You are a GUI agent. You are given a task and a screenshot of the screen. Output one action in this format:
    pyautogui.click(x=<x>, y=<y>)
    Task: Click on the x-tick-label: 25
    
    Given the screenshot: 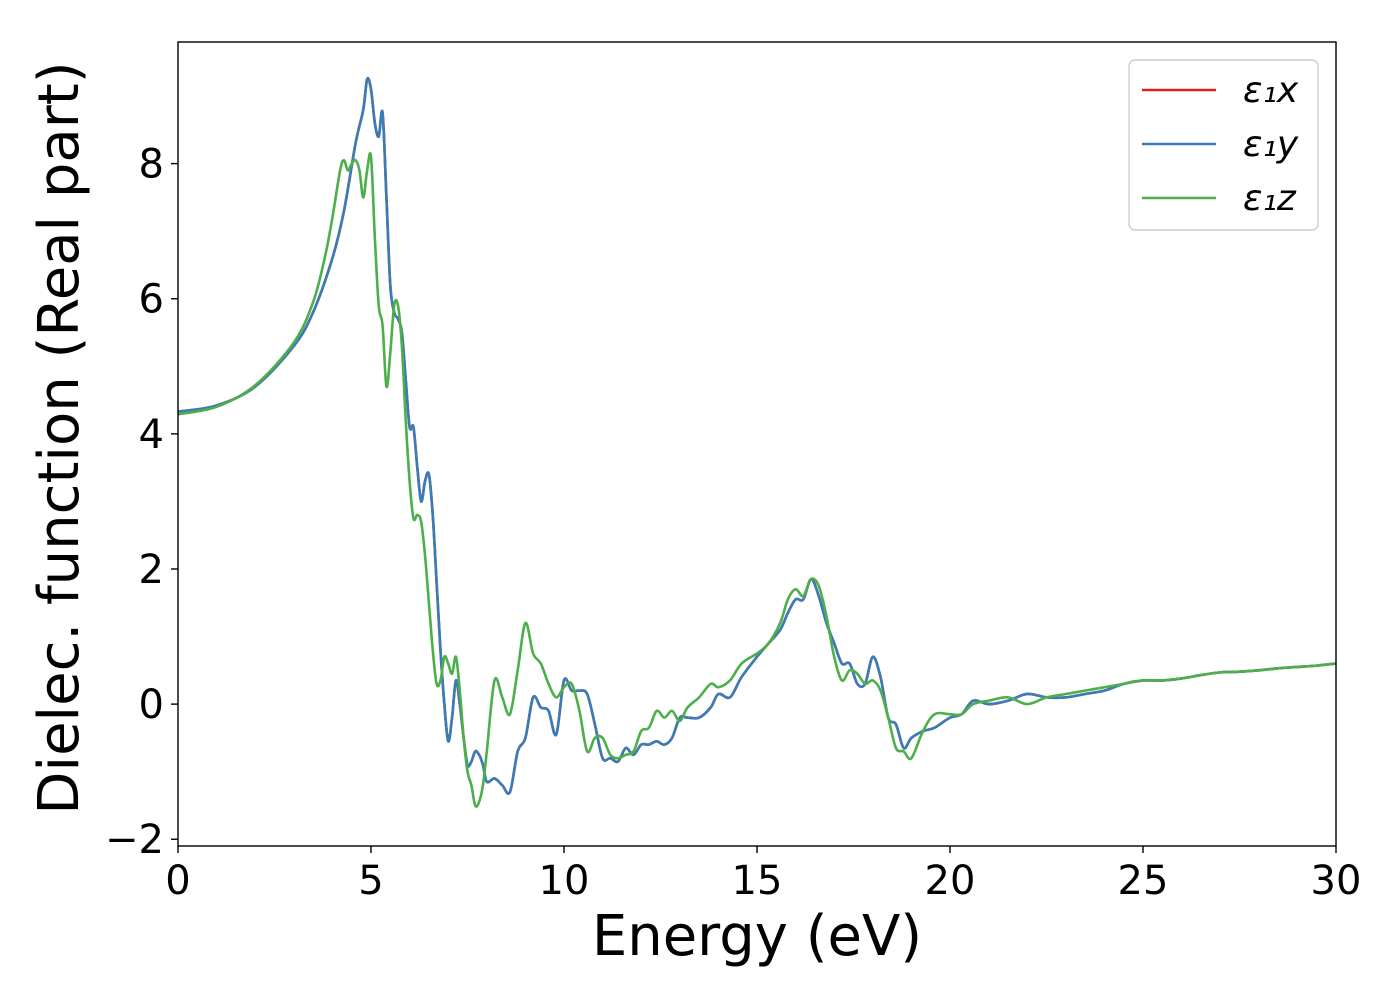 What is the action you would take?
    pyautogui.click(x=1143, y=881)
    